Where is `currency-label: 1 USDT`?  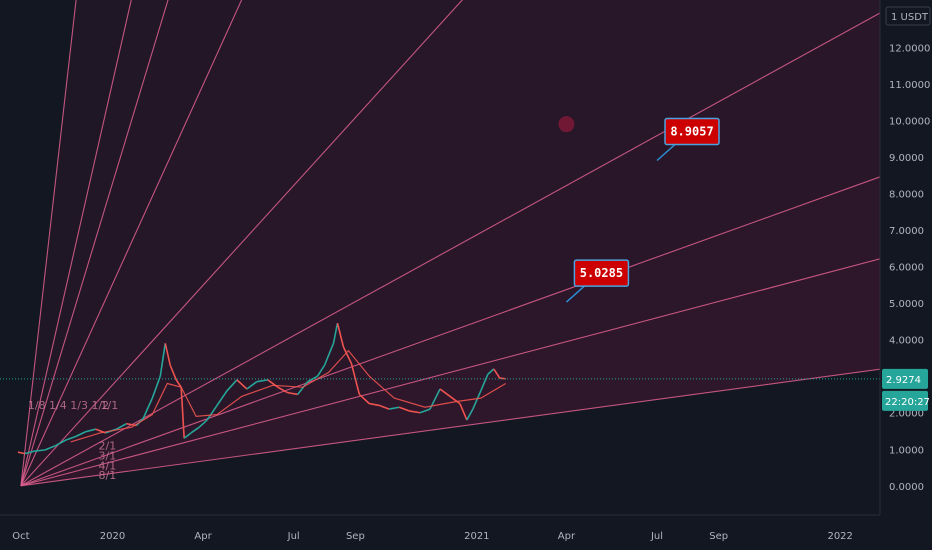 currency-label: 1 USDT is located at coordinates (910, 17).